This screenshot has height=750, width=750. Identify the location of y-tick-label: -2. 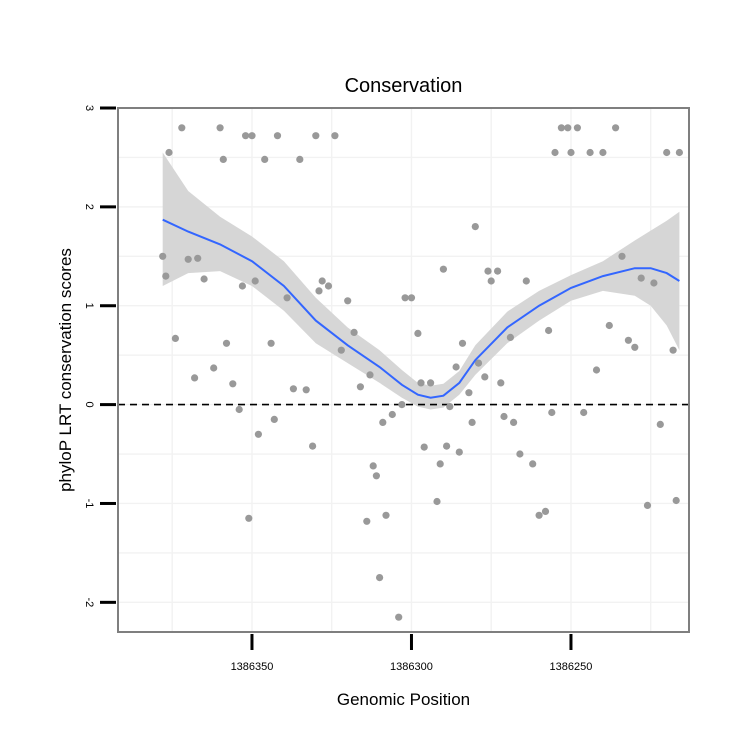
(89, 602).